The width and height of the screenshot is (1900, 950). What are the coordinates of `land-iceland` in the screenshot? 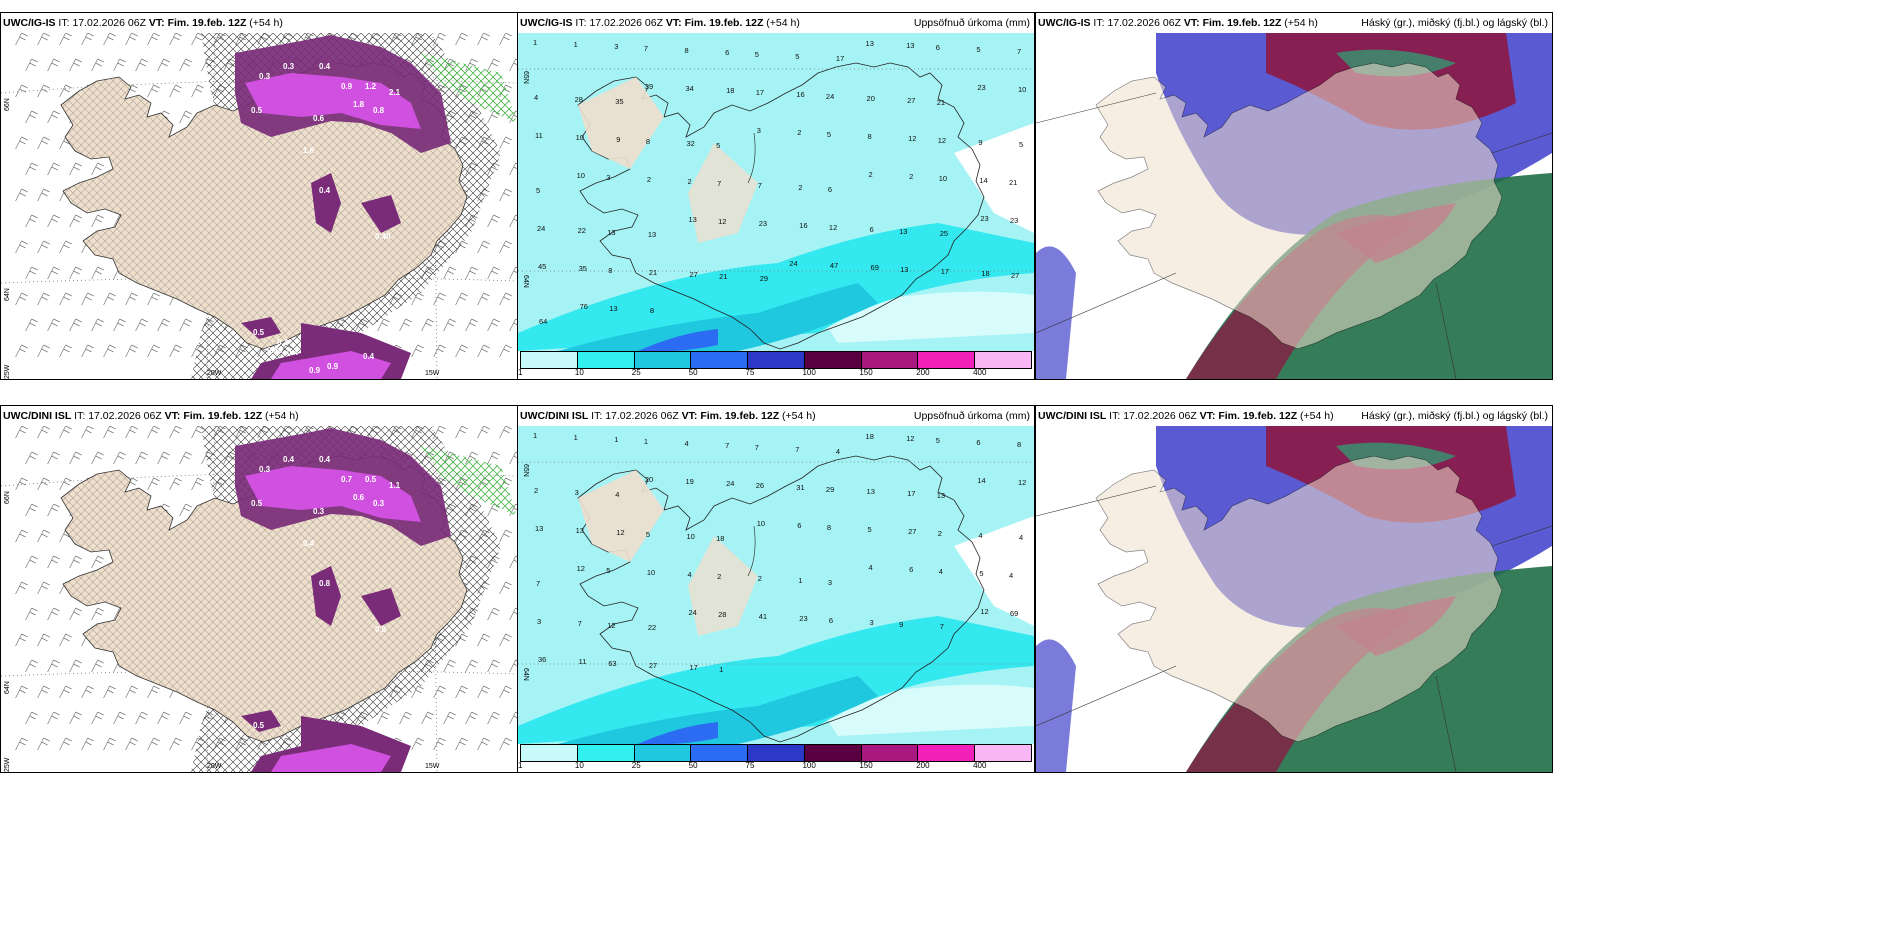 It's located at (1299, 599).